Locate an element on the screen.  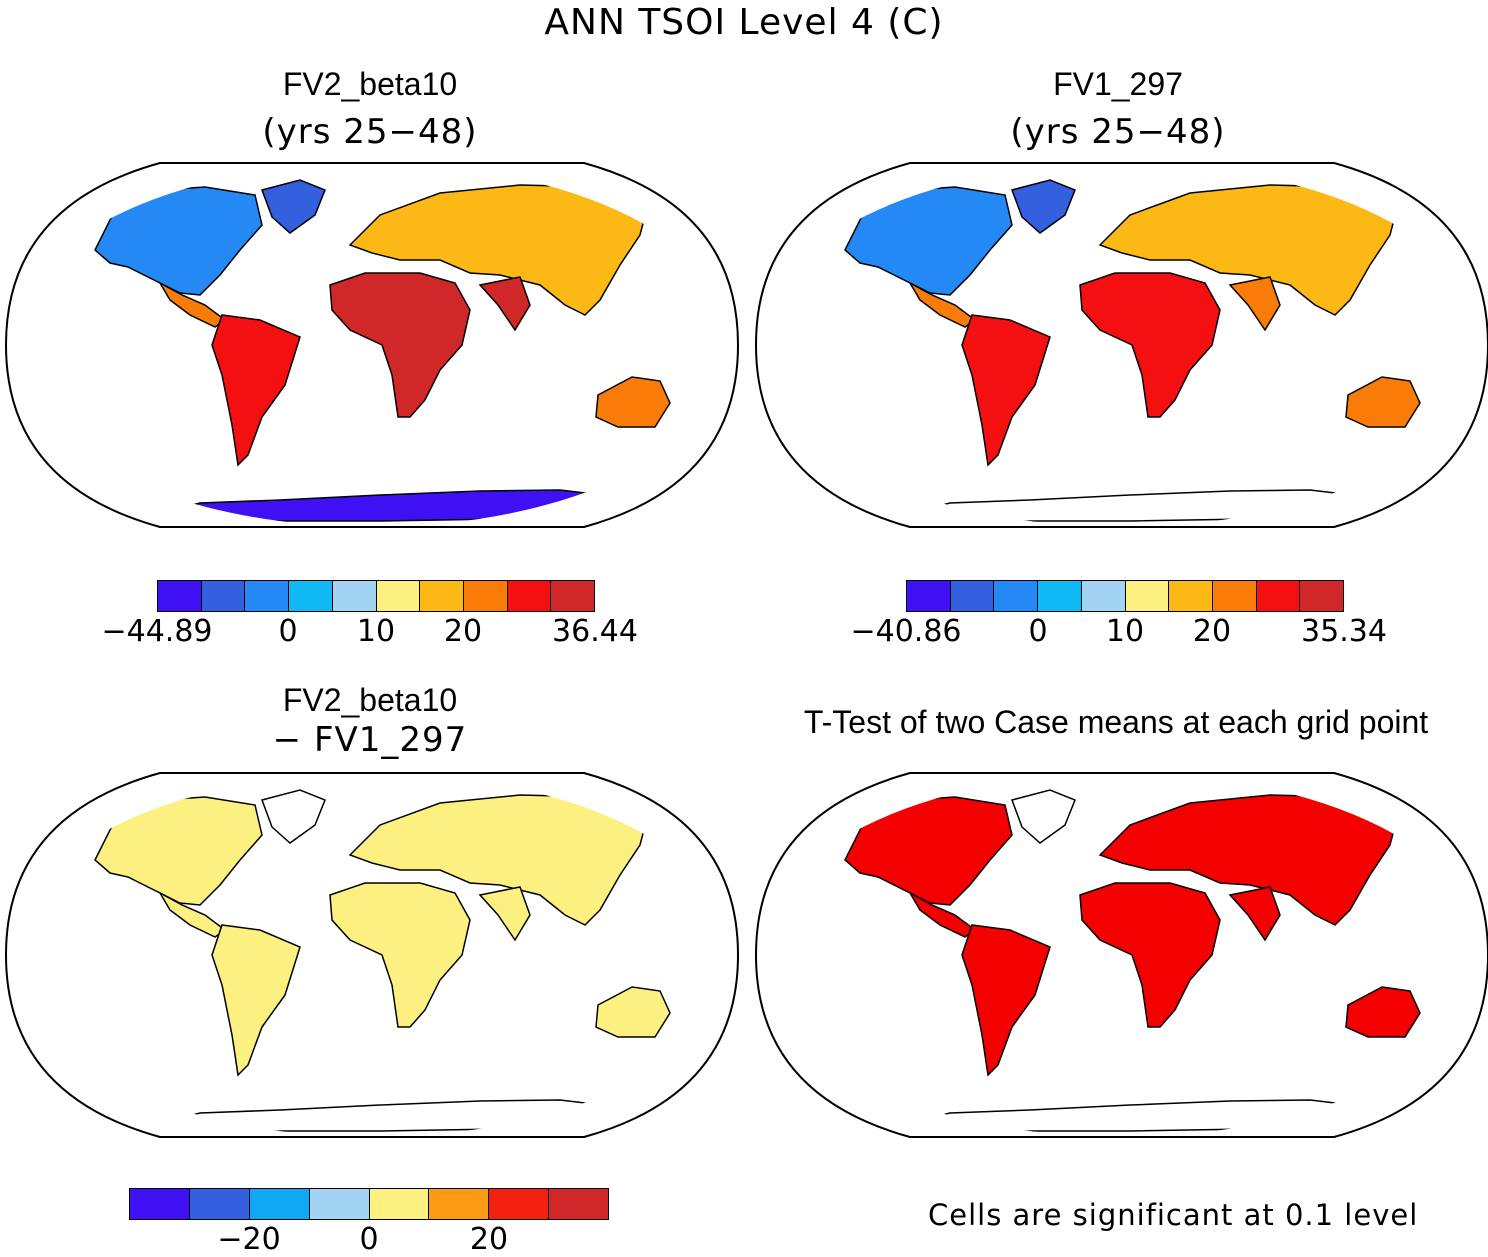
panel3-map is located at coordinates (372, 955).